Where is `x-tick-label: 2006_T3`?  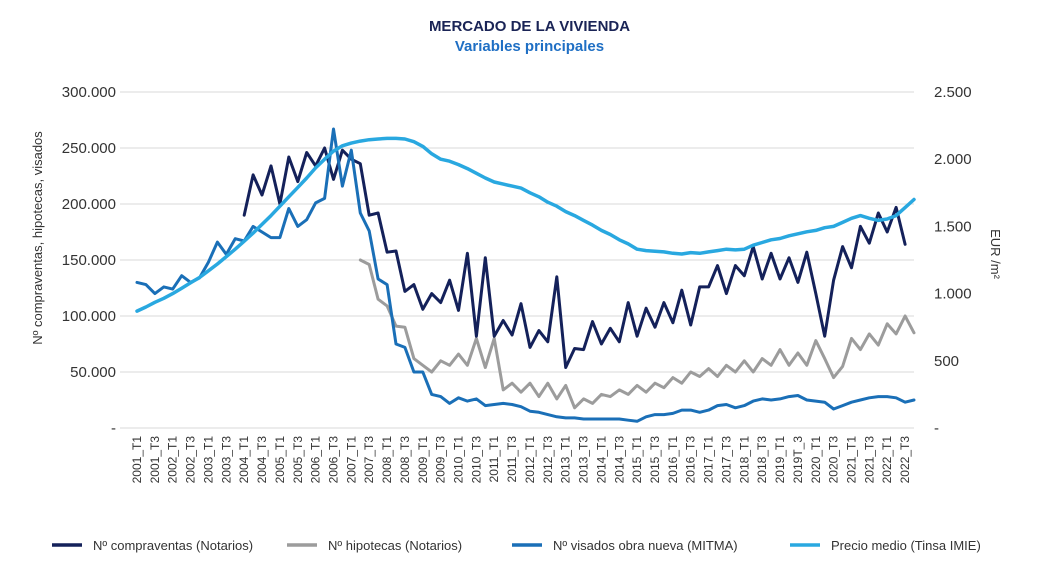
x-tick-label: 2006_T3 is located at coordinates (333, 460).